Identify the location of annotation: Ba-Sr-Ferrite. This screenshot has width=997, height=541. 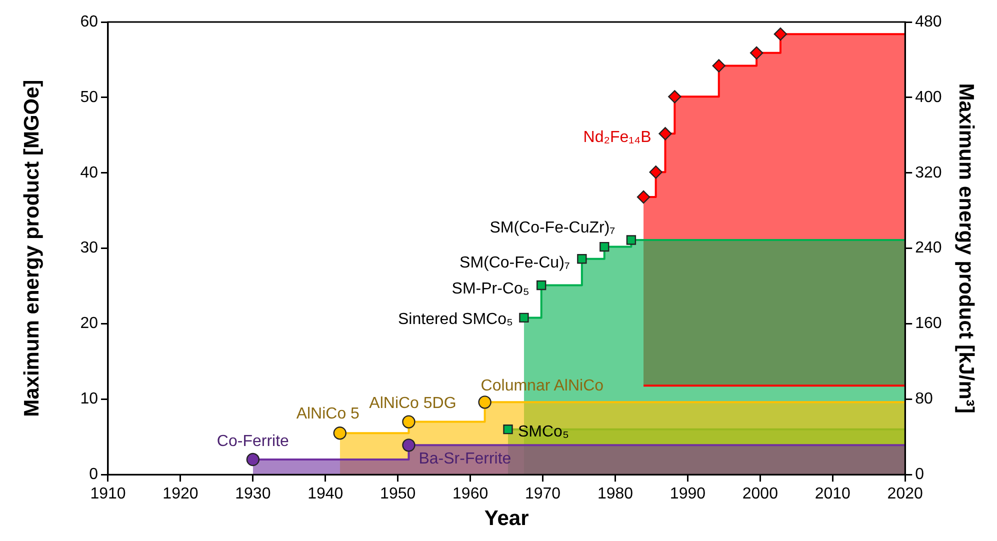
(465, 459).